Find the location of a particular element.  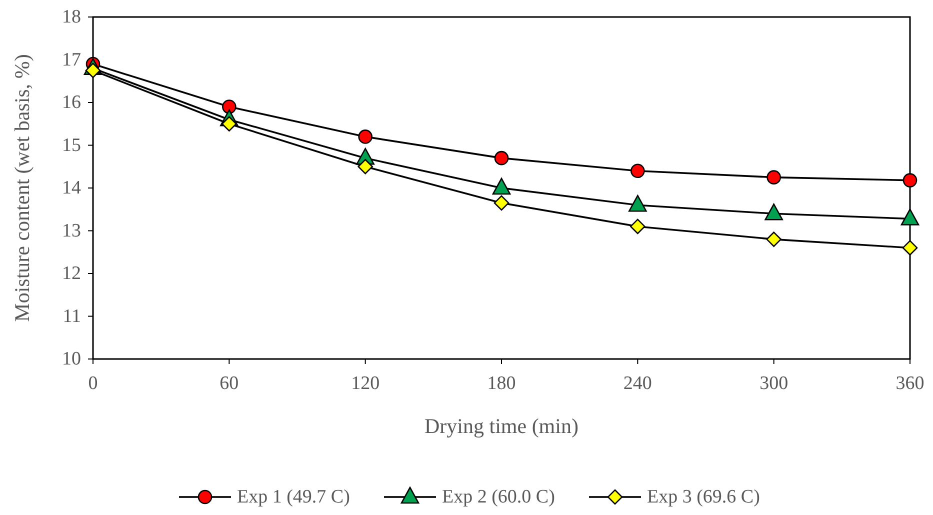

y-tick-label: 18 is located at coordinates (71, 17).